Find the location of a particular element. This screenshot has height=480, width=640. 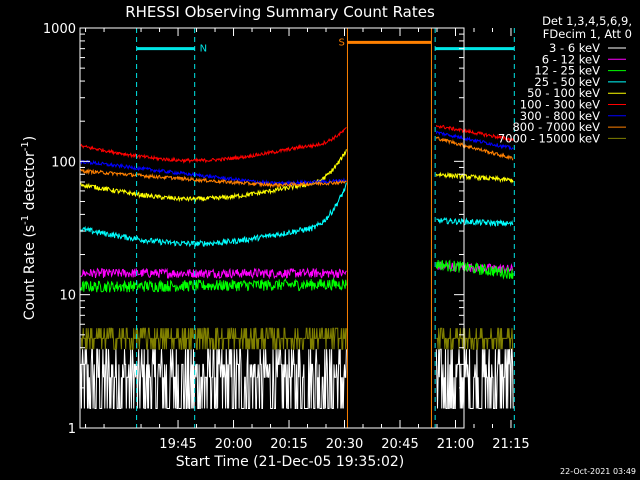

y-tick-label: 10 is located at coordinates (67, 296).